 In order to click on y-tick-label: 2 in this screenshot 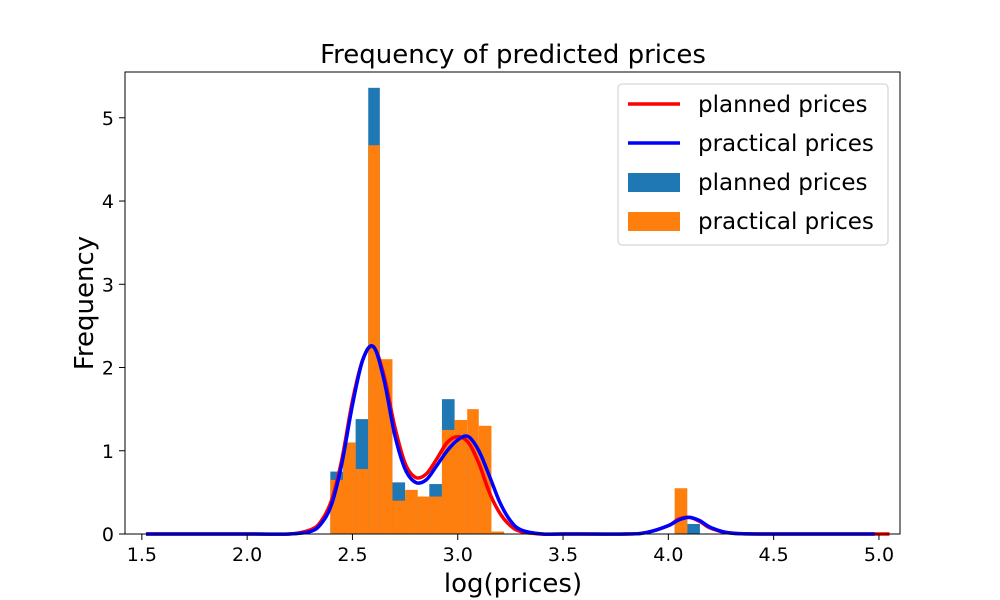, I will do `click(108, 369)`.